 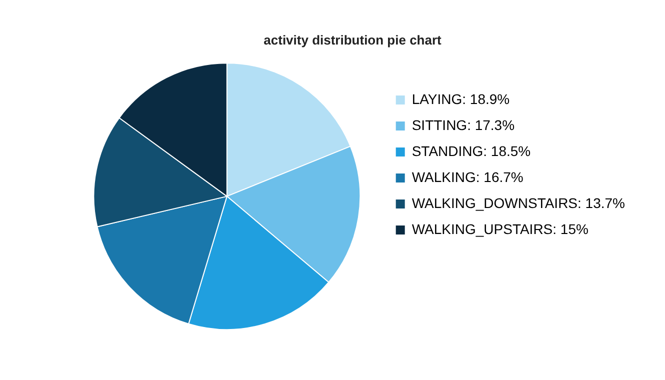 I want to click on legend-label: SITTING: 17.3%, so click(x=463, y=124).